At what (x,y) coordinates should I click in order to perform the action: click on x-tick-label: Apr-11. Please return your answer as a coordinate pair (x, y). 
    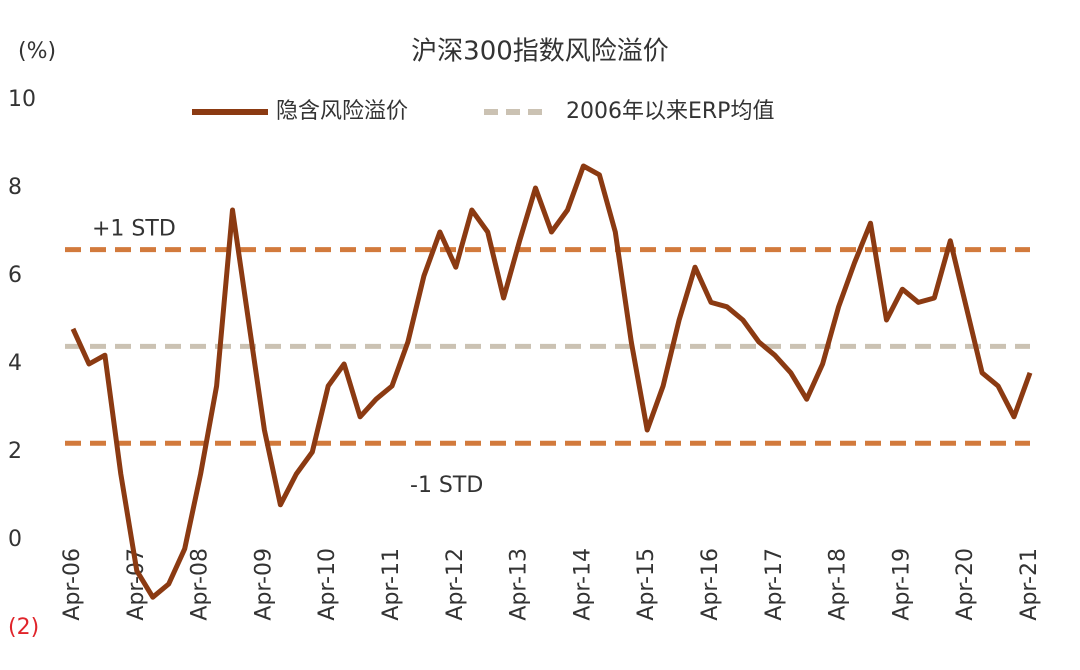
    Looking at the image, I should click on (391, 584).